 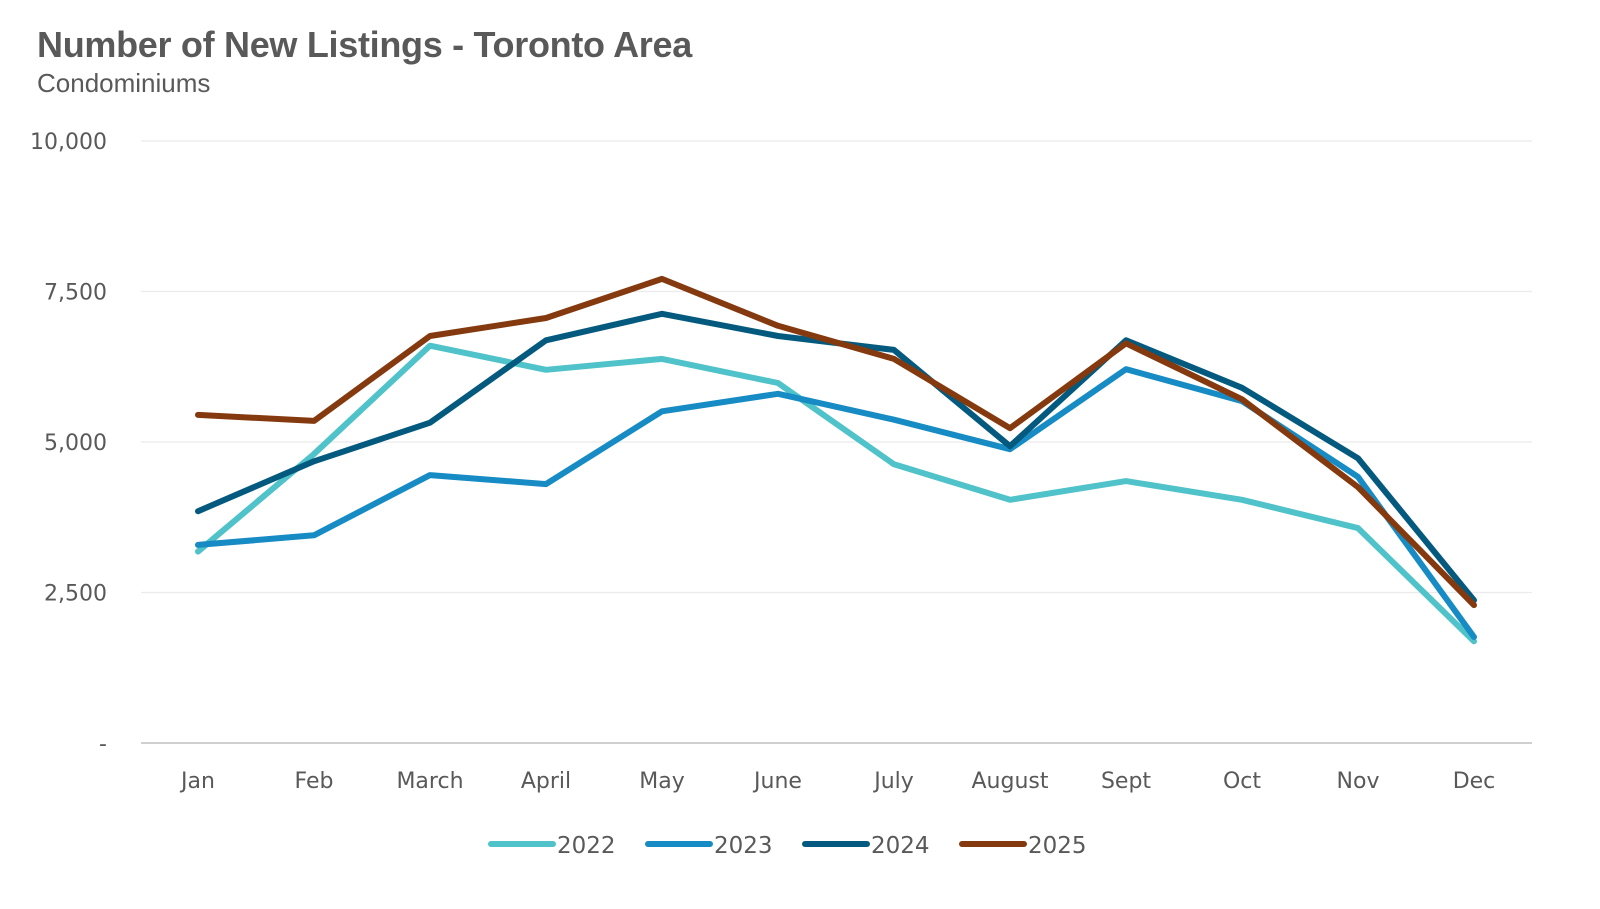 I want to click on legend-label: 2024, so click(x=900, y=846).